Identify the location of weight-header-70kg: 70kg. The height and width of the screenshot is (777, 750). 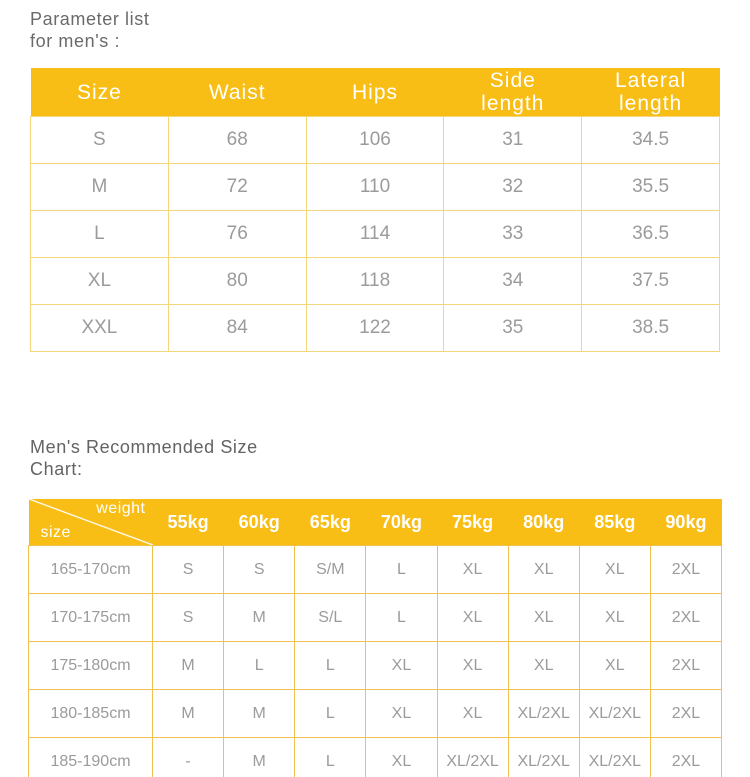
(401, 522).